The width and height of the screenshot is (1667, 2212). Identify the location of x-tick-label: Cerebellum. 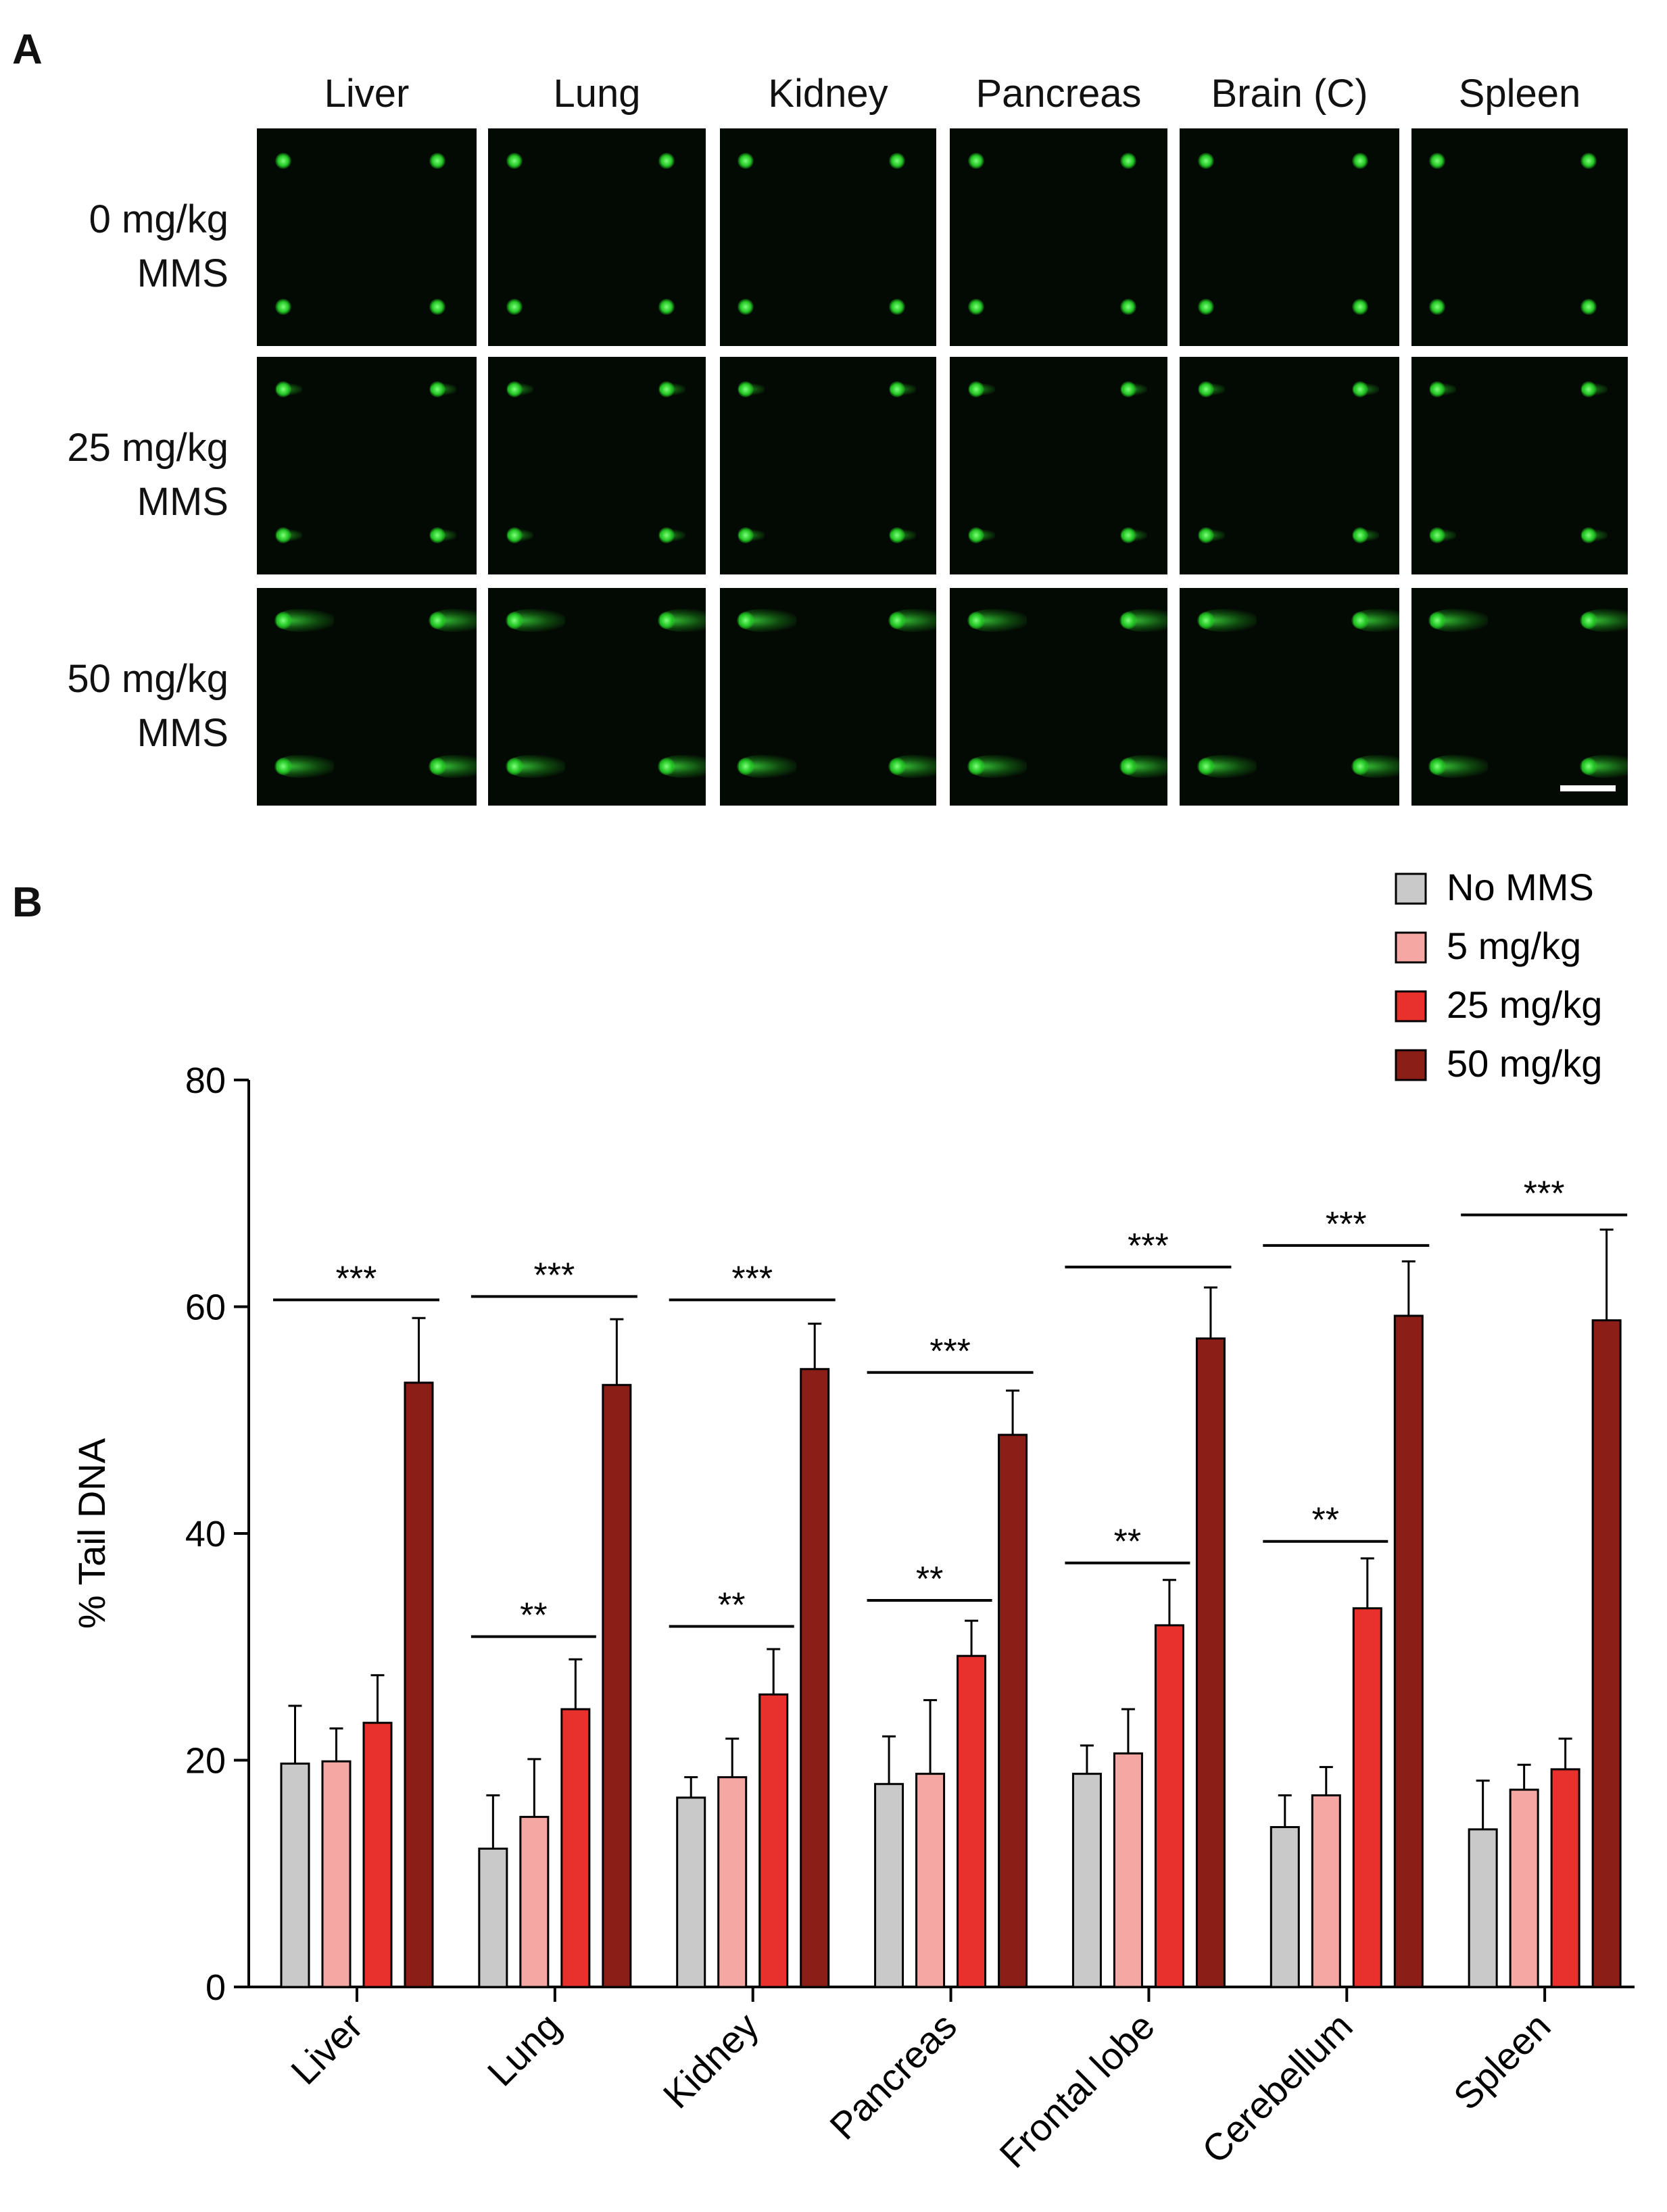
(1277, 2088).